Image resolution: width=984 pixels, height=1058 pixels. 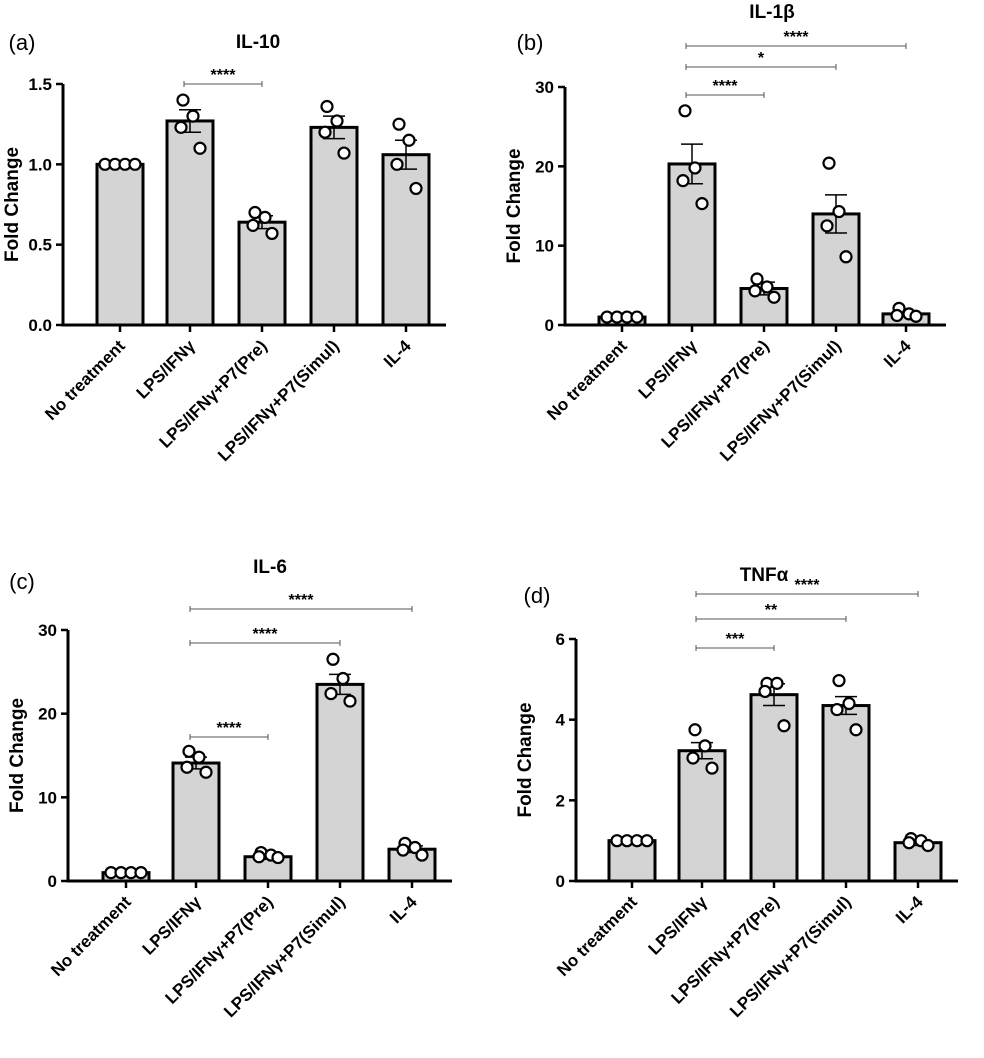 What do you see at coordinates (537, 595) in the screenshot?
I see `panel-label: (d)` at bounding box center [537, 595].